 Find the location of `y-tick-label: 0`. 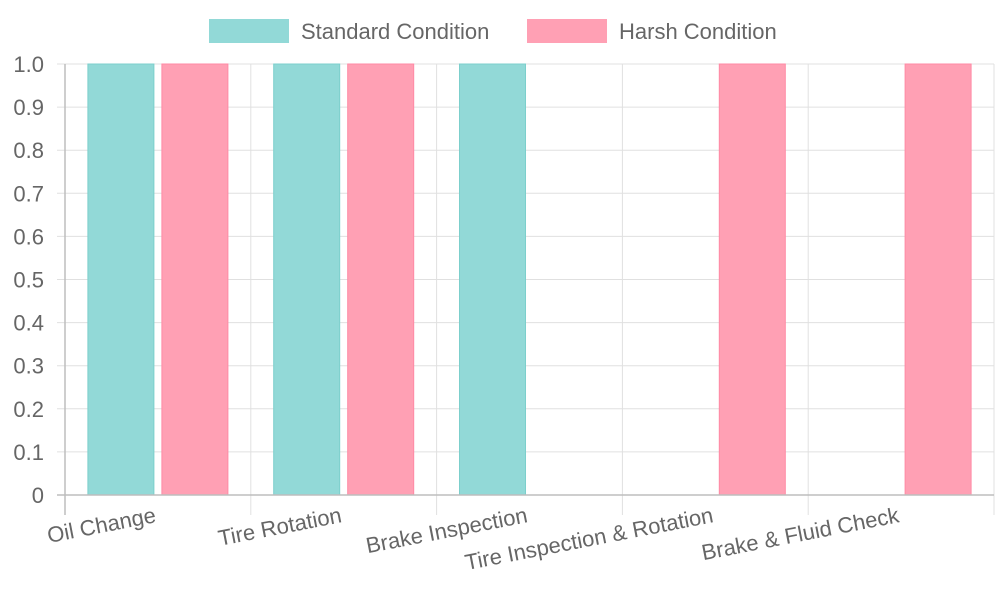

y-tick-label: 0 is located at coordinates (38, 495).